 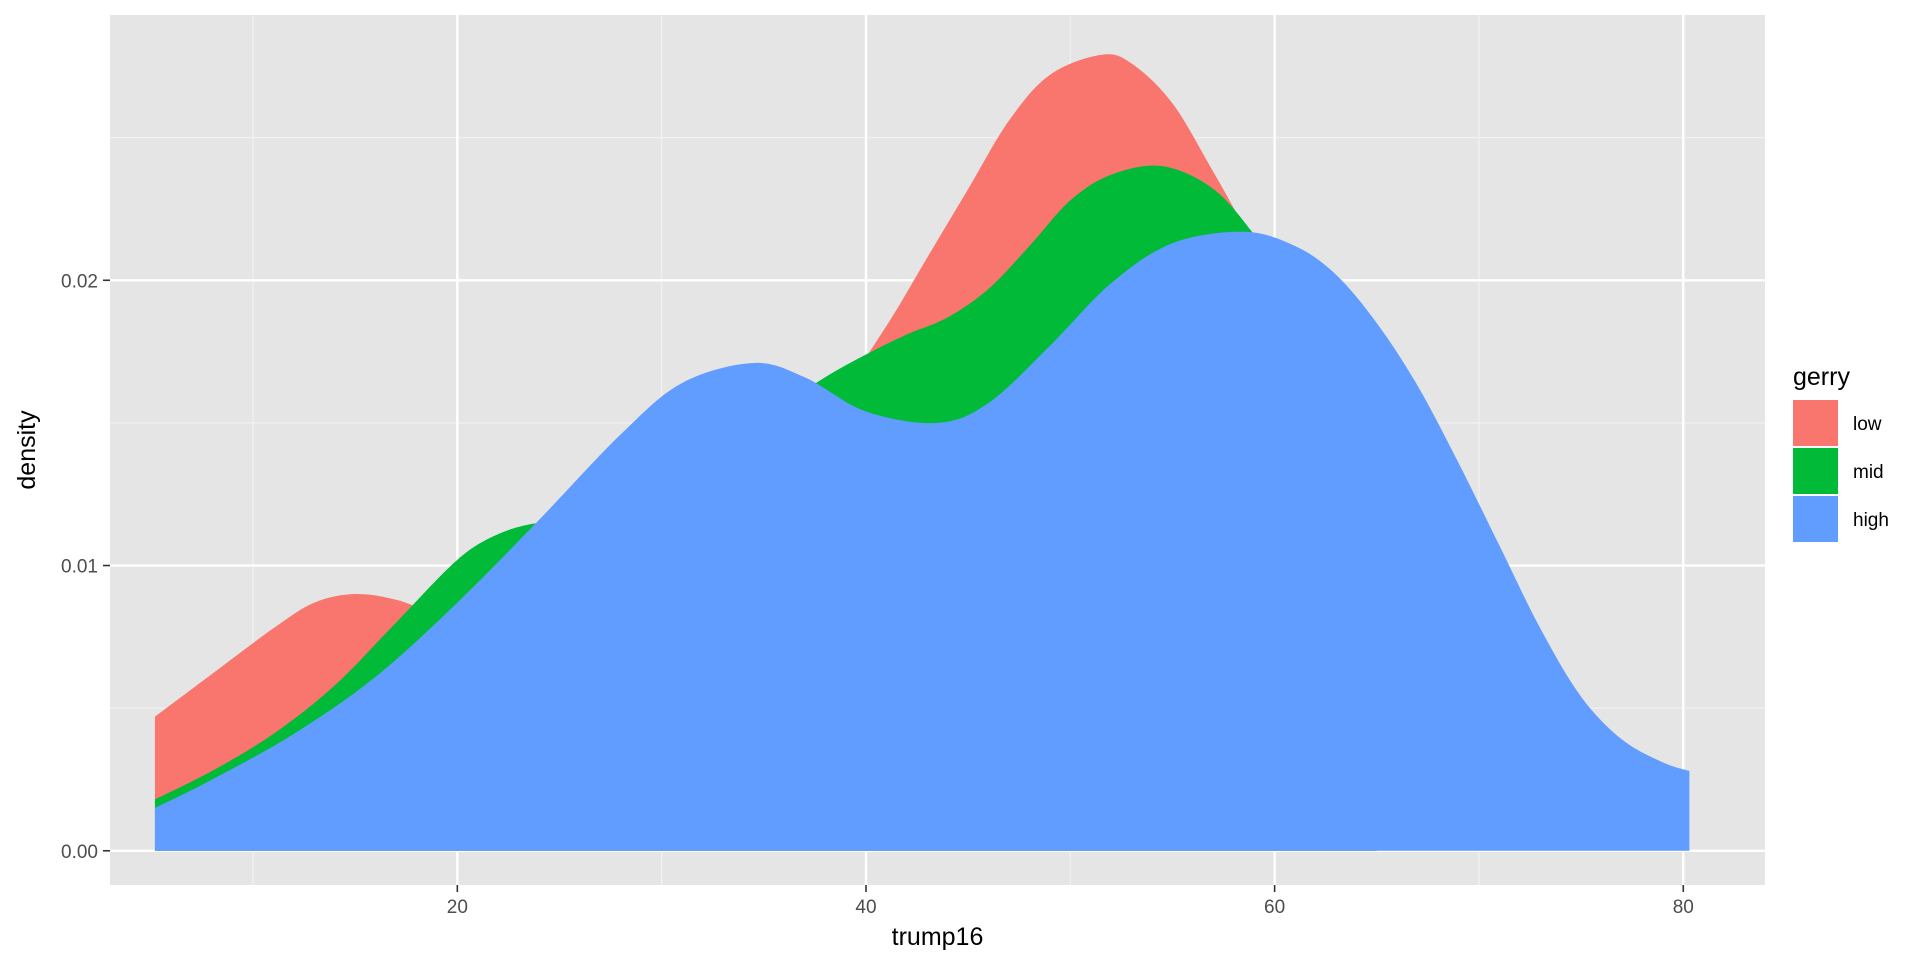 What do you see at coordinates (1867, 424) in the screenshot?
I see `legend-label-low: low` at bounding box center [1867, 424].